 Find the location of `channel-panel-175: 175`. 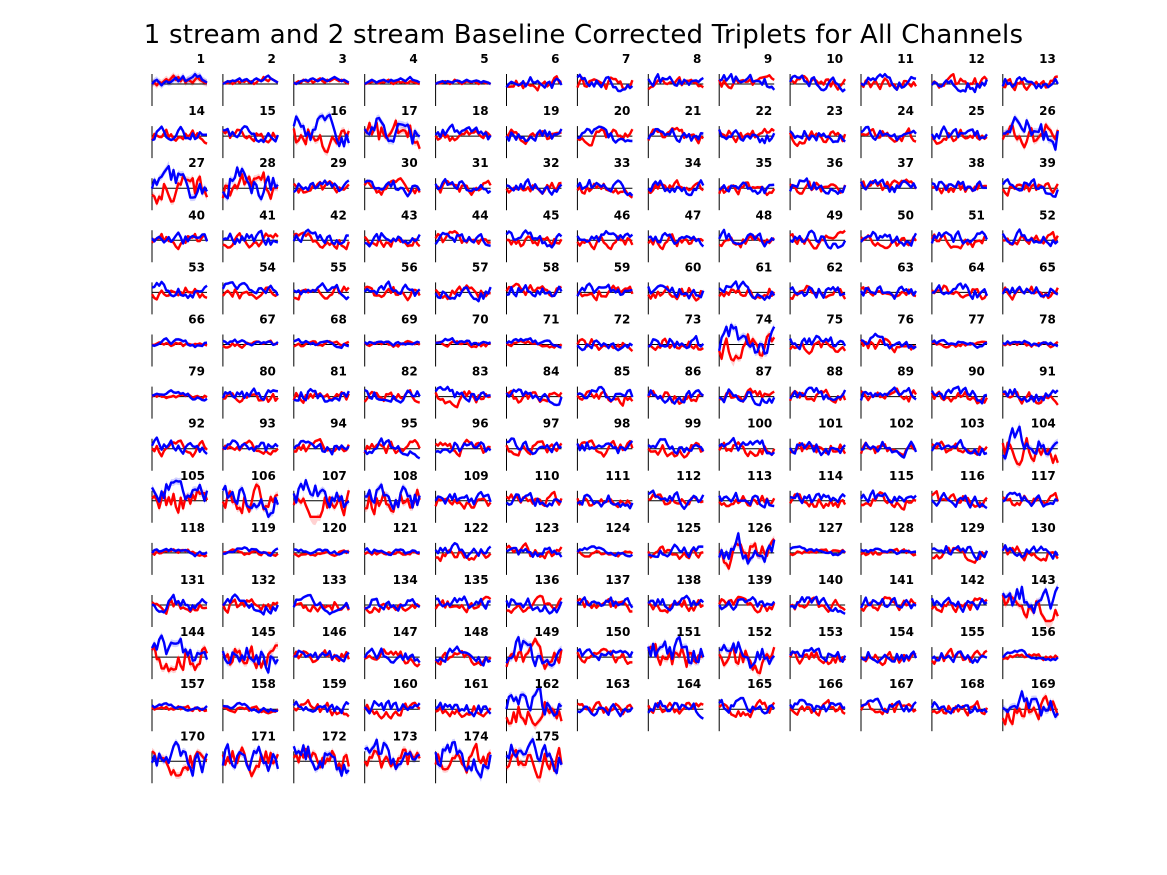

channel-panel-175: 175 is located at coordinates (534, 756).